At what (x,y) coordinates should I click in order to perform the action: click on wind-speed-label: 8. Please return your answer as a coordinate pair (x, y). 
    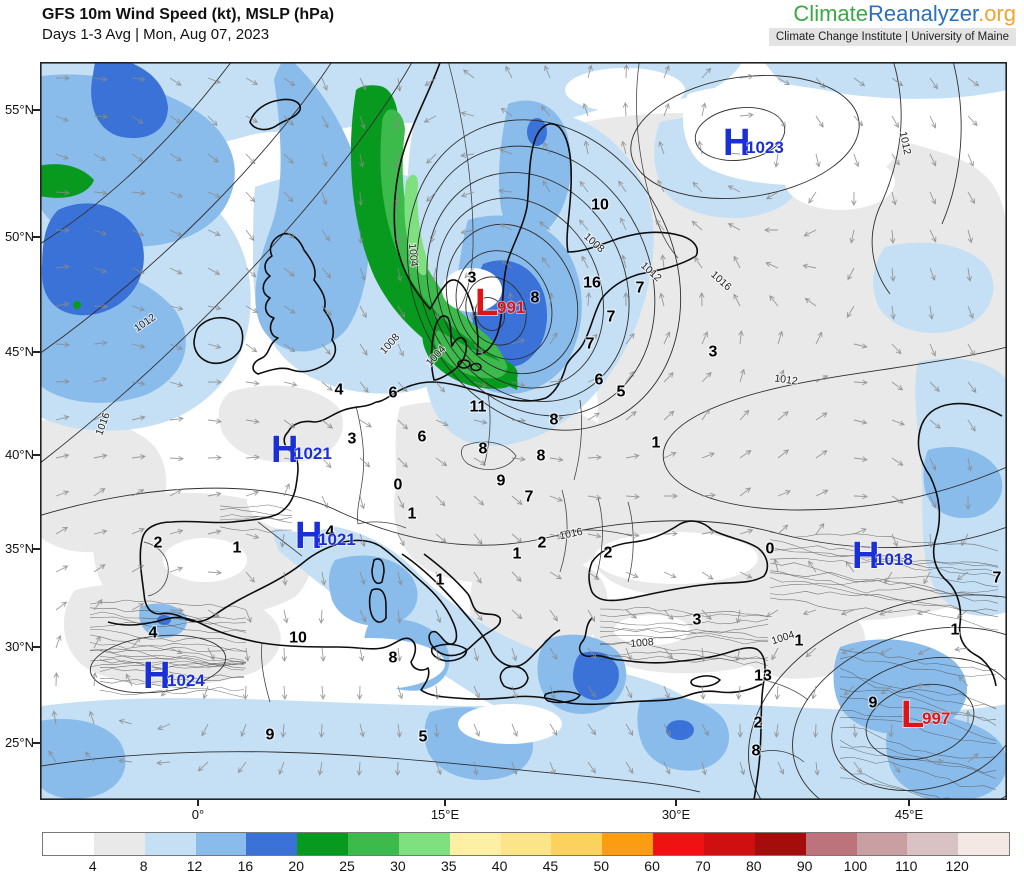
    Looking at the image, I should click on (483, 449).